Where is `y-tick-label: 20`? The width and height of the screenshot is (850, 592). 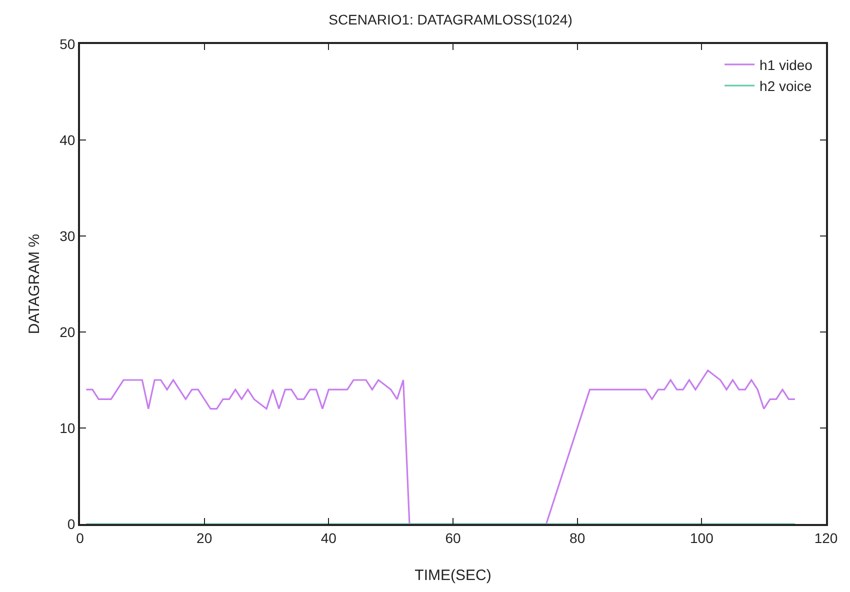 y-tick-label: 20 is located at coordinates (68, 332).